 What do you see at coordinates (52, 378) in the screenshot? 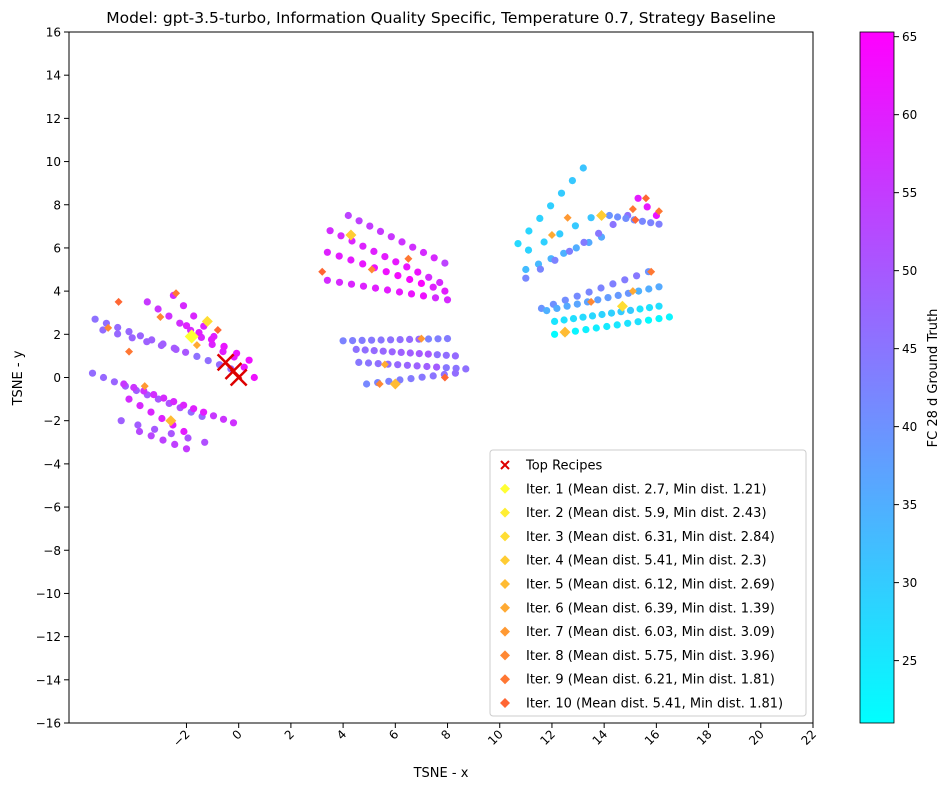
I see `y-axis: −16 −14 −12 −10 −8 −6 −4 −2 0 2 4 6 8 10 12 14 16` at bounding box center [52, 378].